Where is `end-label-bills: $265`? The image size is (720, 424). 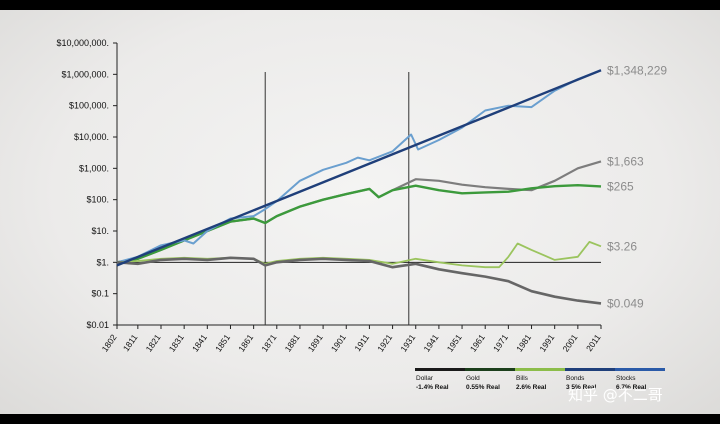 end-label-bills: $265 is located at coordinates (620, 186).